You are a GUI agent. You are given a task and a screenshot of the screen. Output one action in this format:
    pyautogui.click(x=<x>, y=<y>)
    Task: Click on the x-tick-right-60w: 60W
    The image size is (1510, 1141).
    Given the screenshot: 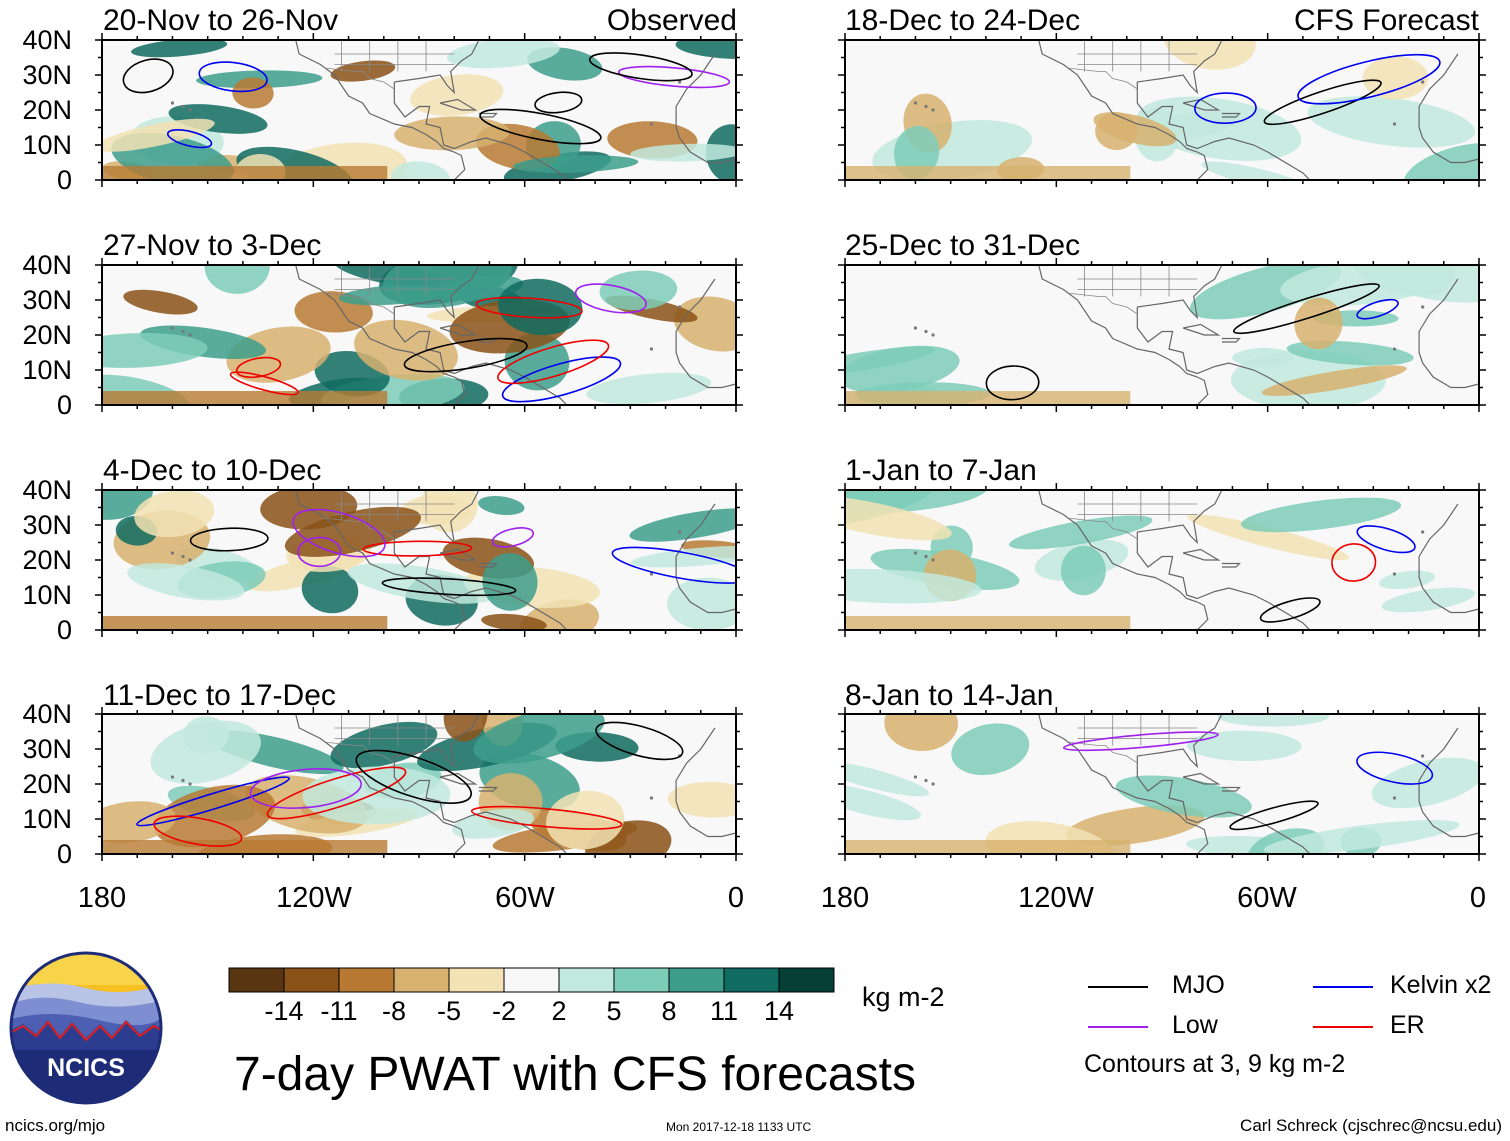 What is the action you would take?
    pyautogui.click(x=1267, y=898)
    